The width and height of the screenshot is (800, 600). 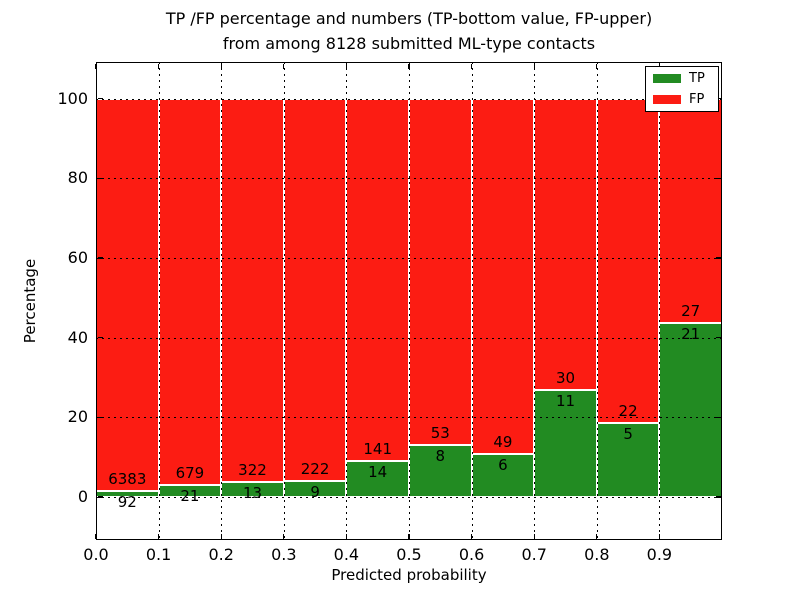 What do you see at coordinates (346, 554) in the screenshot?
I see `x-tick-label: 0.4` at bounding box center [346, 554].